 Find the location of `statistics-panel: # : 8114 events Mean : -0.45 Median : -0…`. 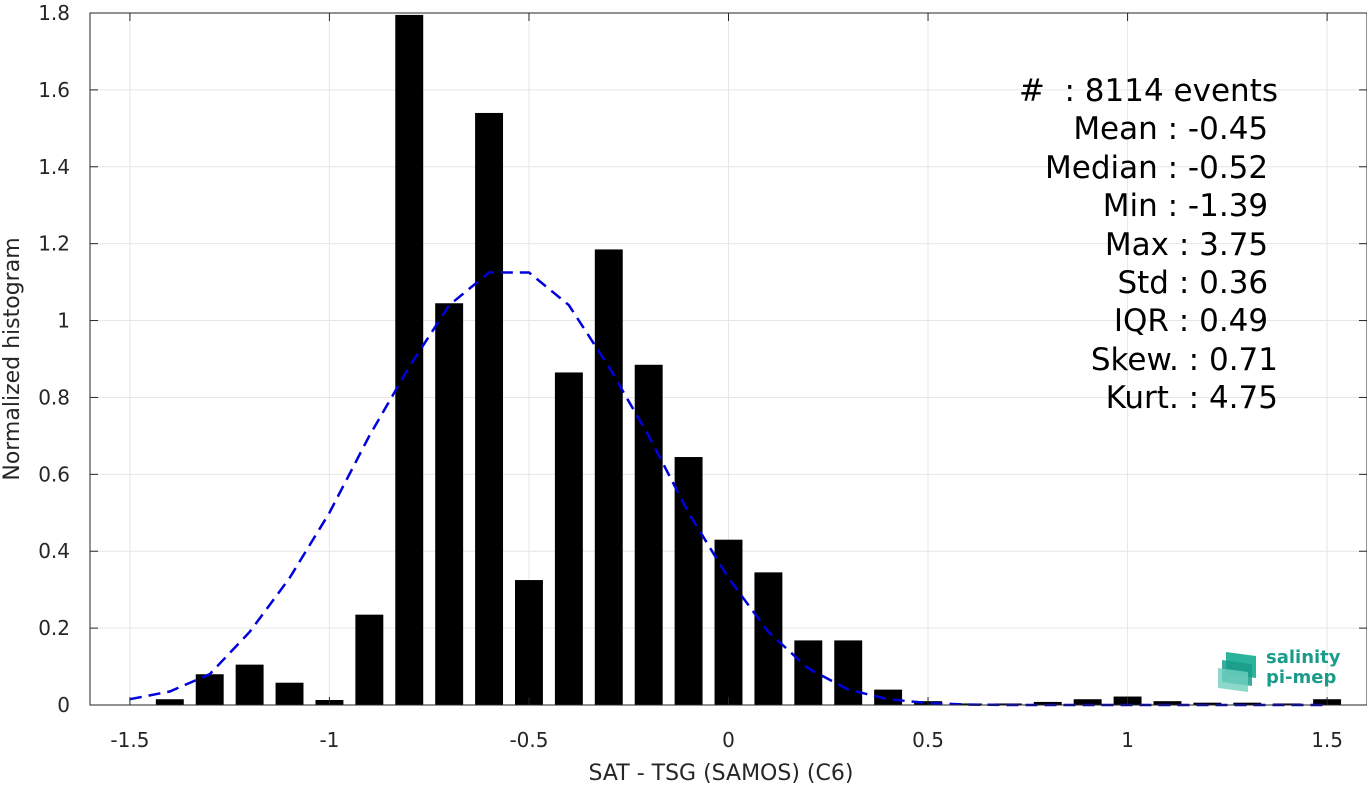

statistics-panel: # : 8114 events Mean : -0.45 Median : -0… is located at coordinates (1148, 245).